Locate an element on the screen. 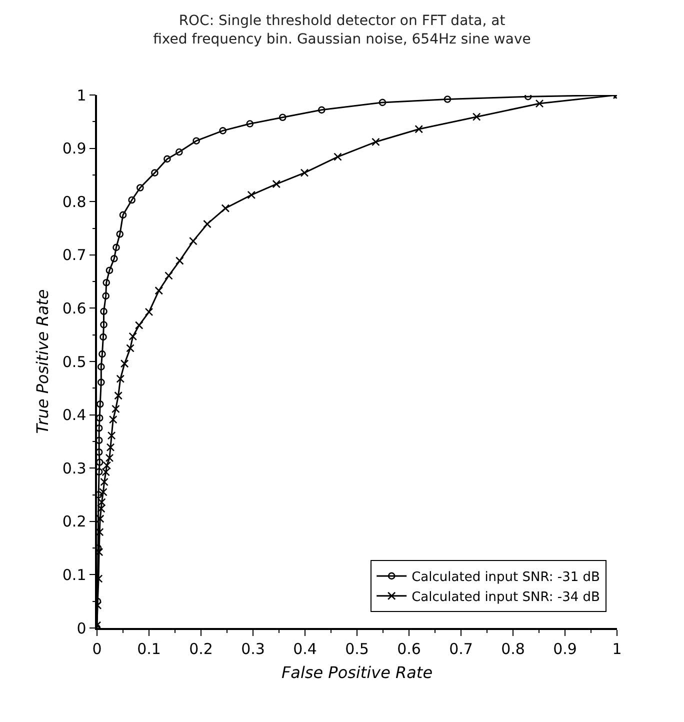 This screenshot has width=684, height=722. y-tick-label: 0.7 is located at coordinates (74, 255).